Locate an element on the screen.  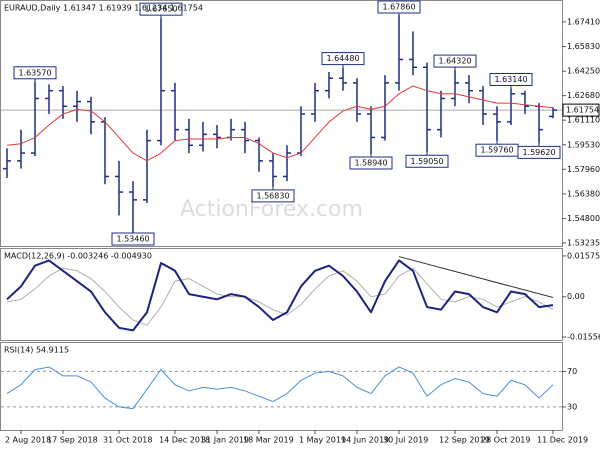
annotation-label: 1.64320 is located at coordinates (454, 61).